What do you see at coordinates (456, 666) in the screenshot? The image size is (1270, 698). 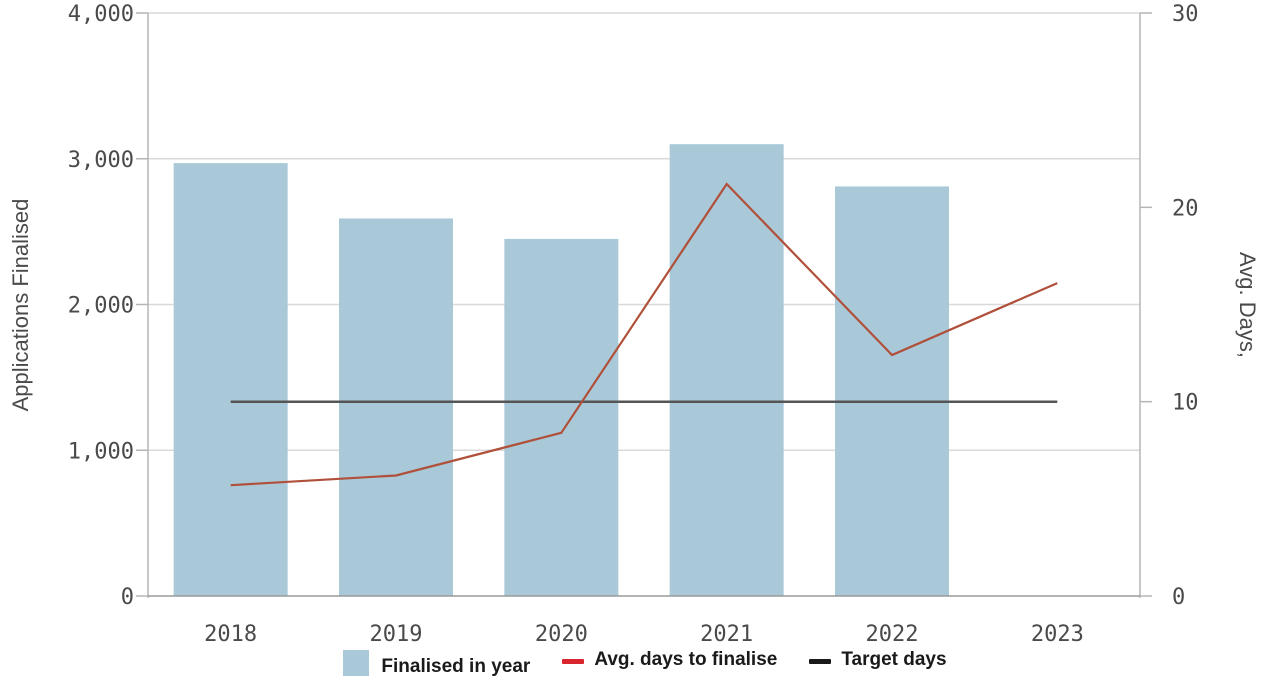 I see `legend-label-finalised: Finalised in year` at bounding box center [456, 666].